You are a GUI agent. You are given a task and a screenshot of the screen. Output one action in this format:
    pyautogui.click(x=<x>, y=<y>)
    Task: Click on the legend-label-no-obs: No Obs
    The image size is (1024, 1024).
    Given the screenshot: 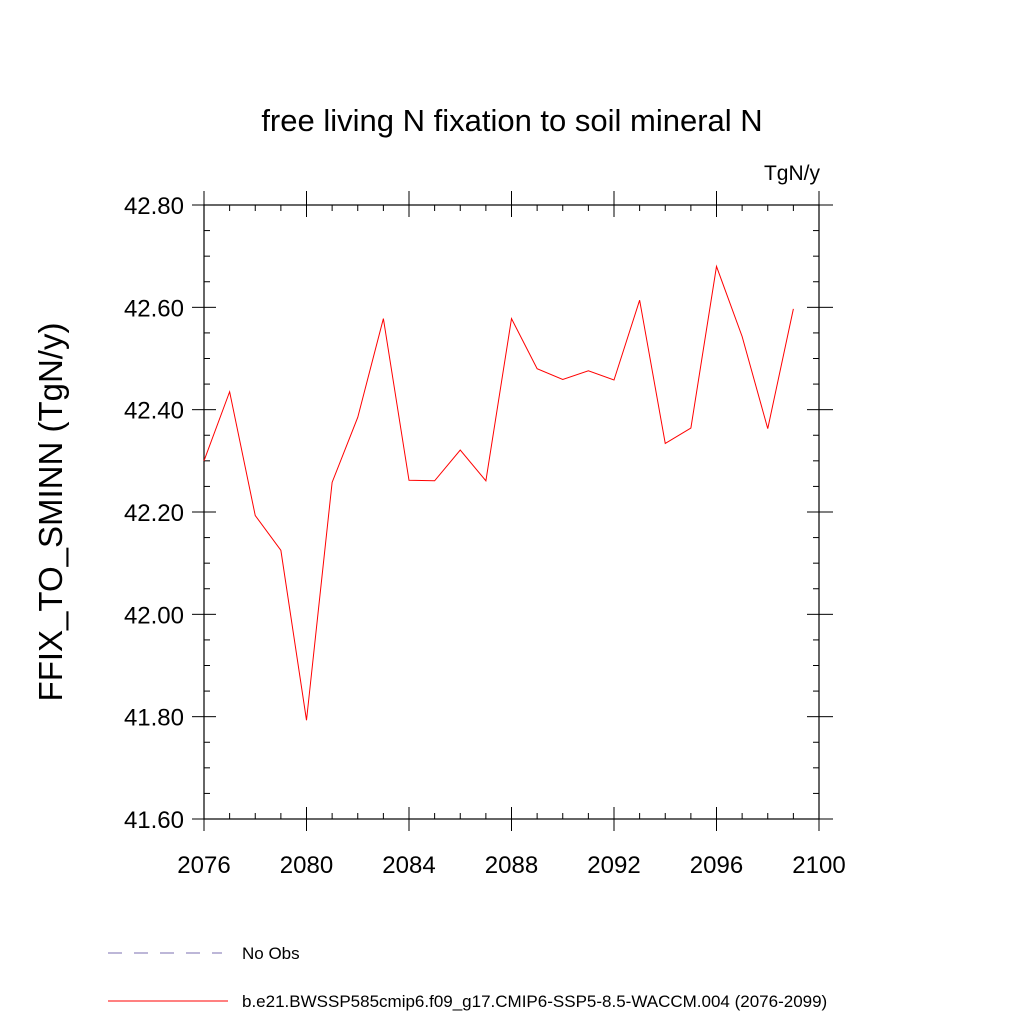 What is the action you would take?
    pyautogui.click(x=271, y=953)
    